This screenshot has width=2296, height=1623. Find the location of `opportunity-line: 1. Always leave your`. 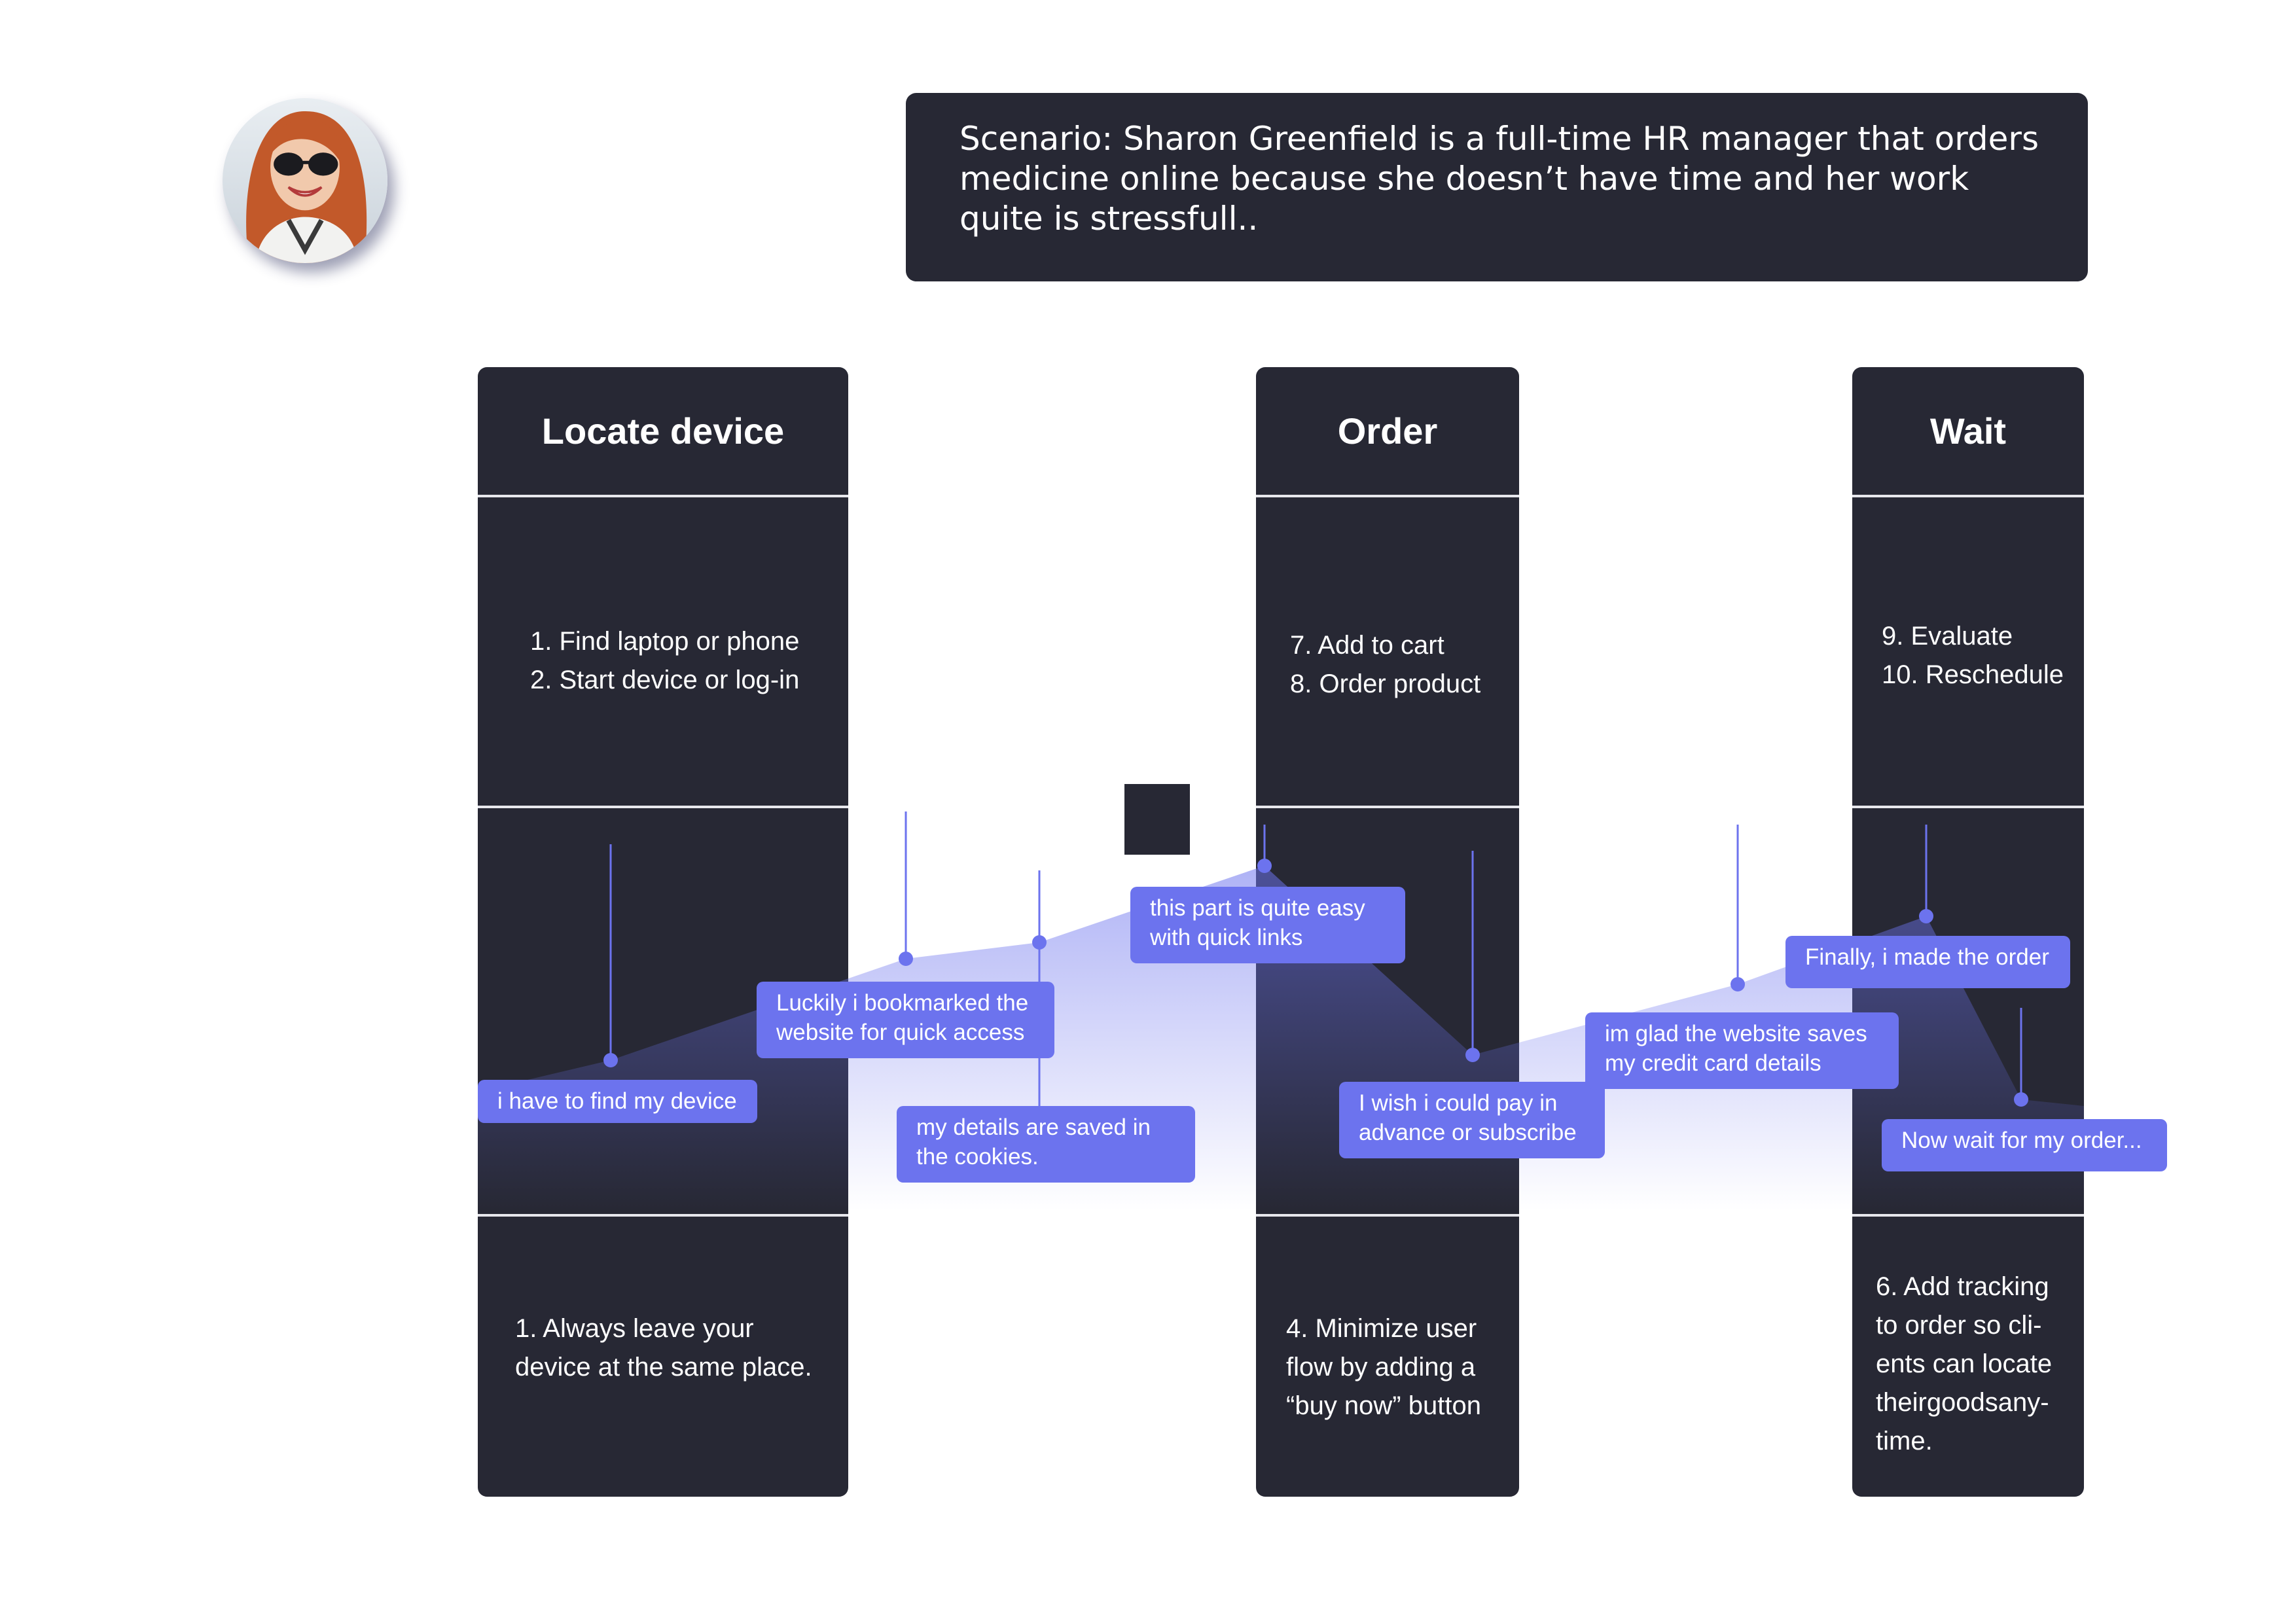

opportunity-line: 1. Always leave your is located at coordinates (634, 1328).